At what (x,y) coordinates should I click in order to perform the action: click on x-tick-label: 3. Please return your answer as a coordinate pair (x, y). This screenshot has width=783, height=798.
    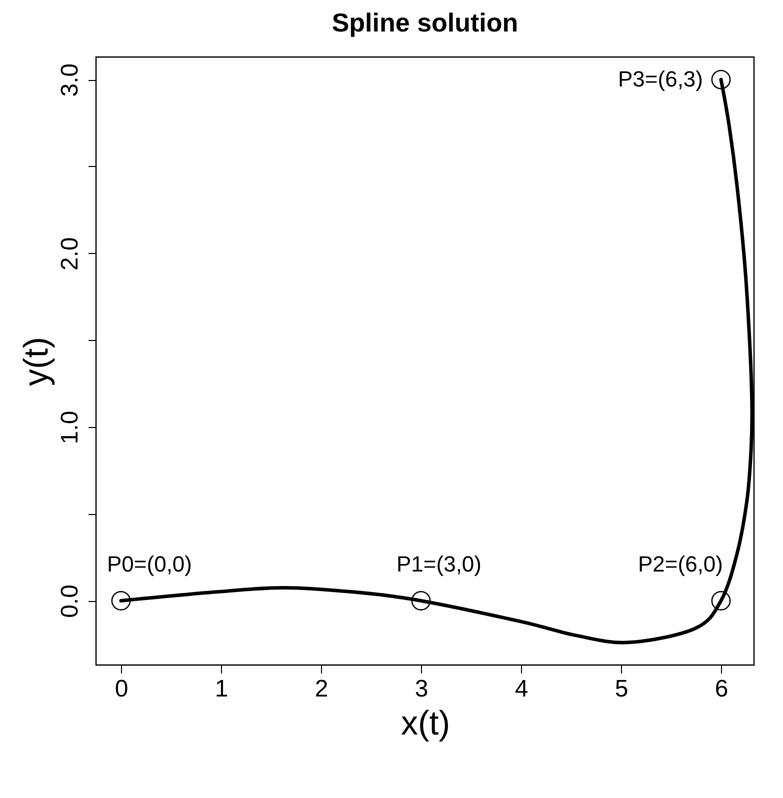
    Looking at the image, I should click on (421, 689).